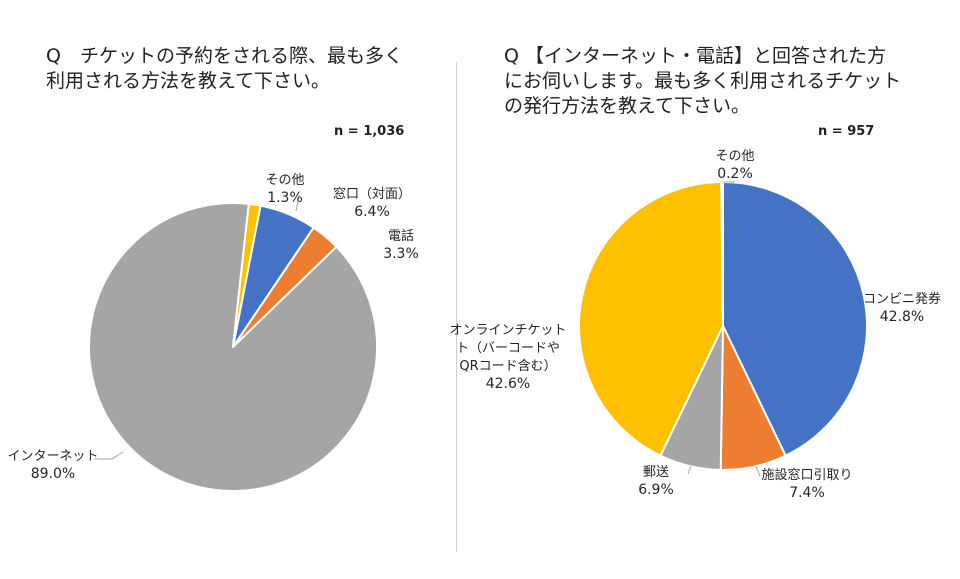 The image size is (960, 579). Describe the element at coordinates (369, 131) in the screenshot. I see `chart-1-sample-size: n = 1,036` at that location.